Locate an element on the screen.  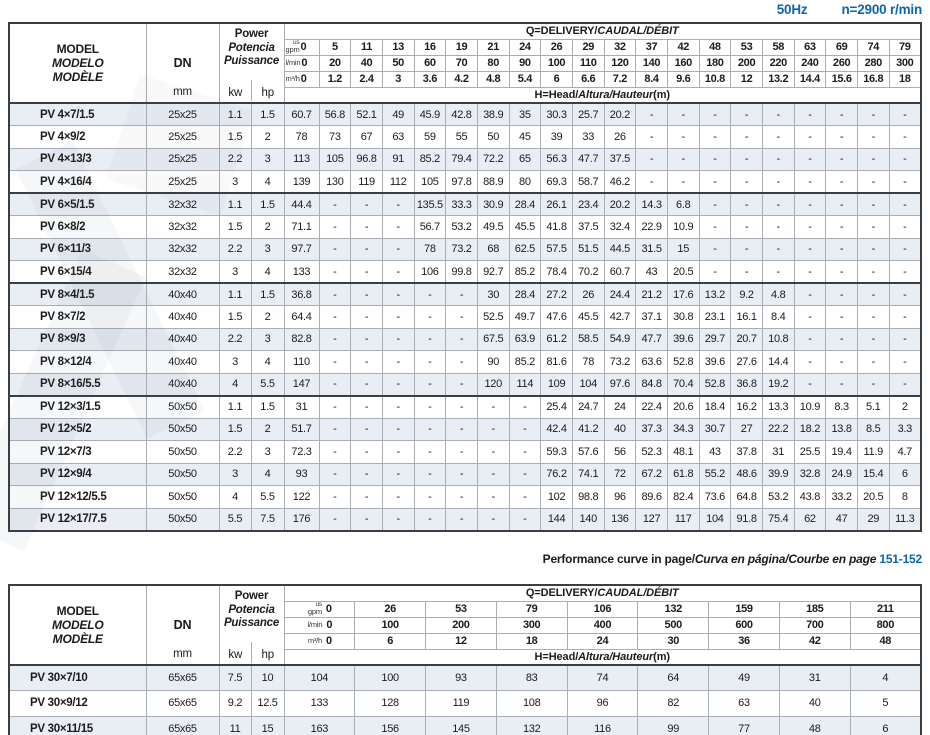
head-value: 16.2 is located at coordinates (746, 406).